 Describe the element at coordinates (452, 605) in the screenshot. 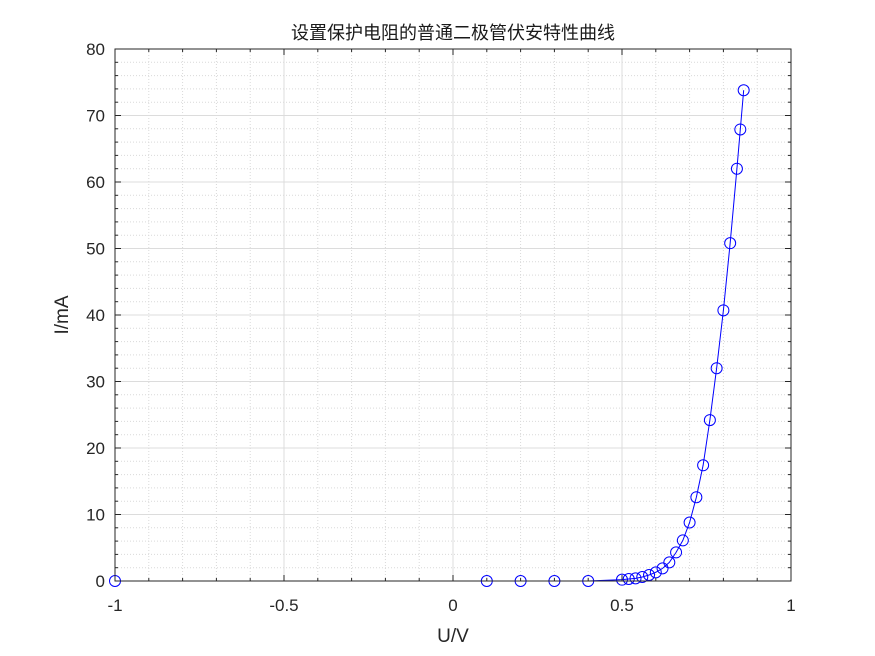

I see `x-tick-label: 0` at that location.